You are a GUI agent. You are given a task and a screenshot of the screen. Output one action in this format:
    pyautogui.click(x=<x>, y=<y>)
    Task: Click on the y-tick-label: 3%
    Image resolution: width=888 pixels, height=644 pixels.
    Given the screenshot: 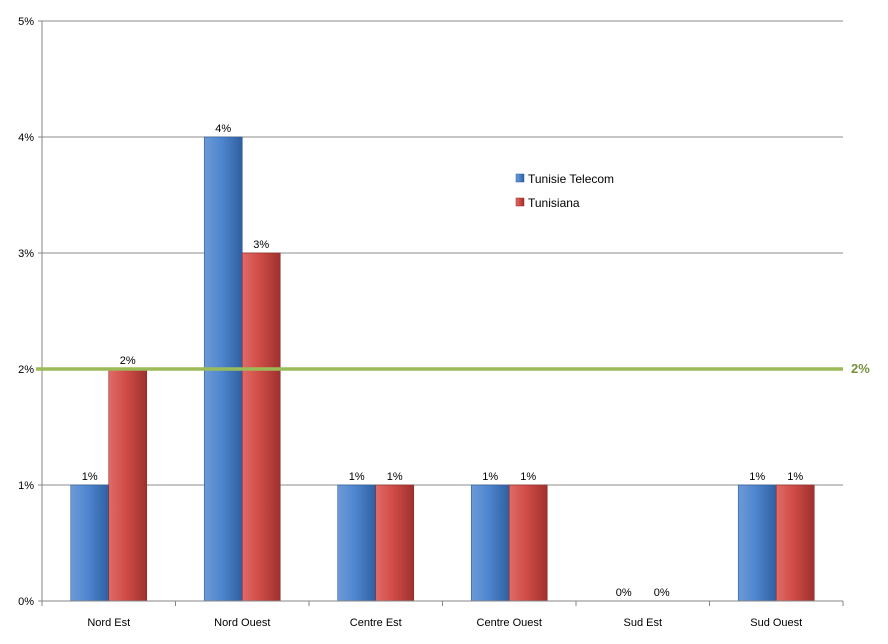 What is the action you would take?
    pyautogui.click(x=26, y=254)
    